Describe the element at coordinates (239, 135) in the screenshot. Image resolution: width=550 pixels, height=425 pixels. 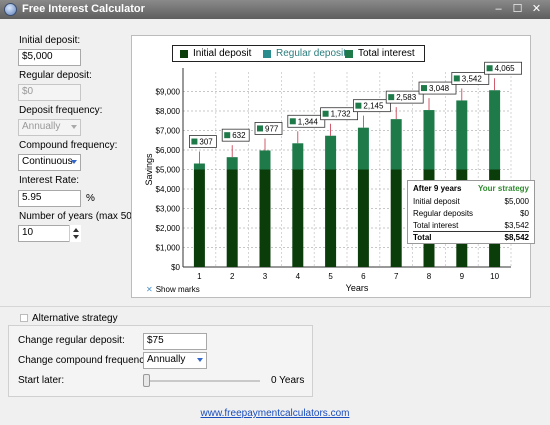
I see `data-label: 632` at that location.